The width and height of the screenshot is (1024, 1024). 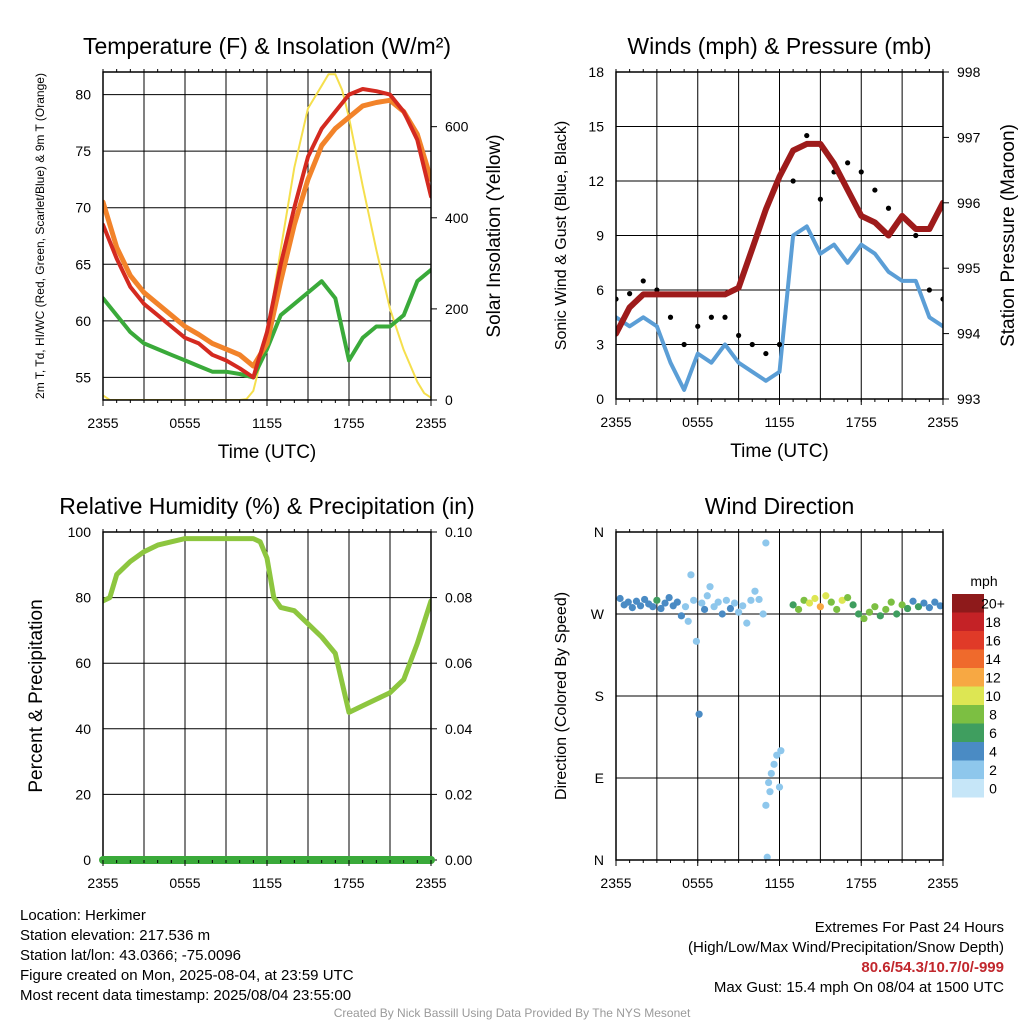 What do you see at coordinates (83, 151) in the screenshot?
I see `y-tick-label: 75` at bounding box center [83, 151].